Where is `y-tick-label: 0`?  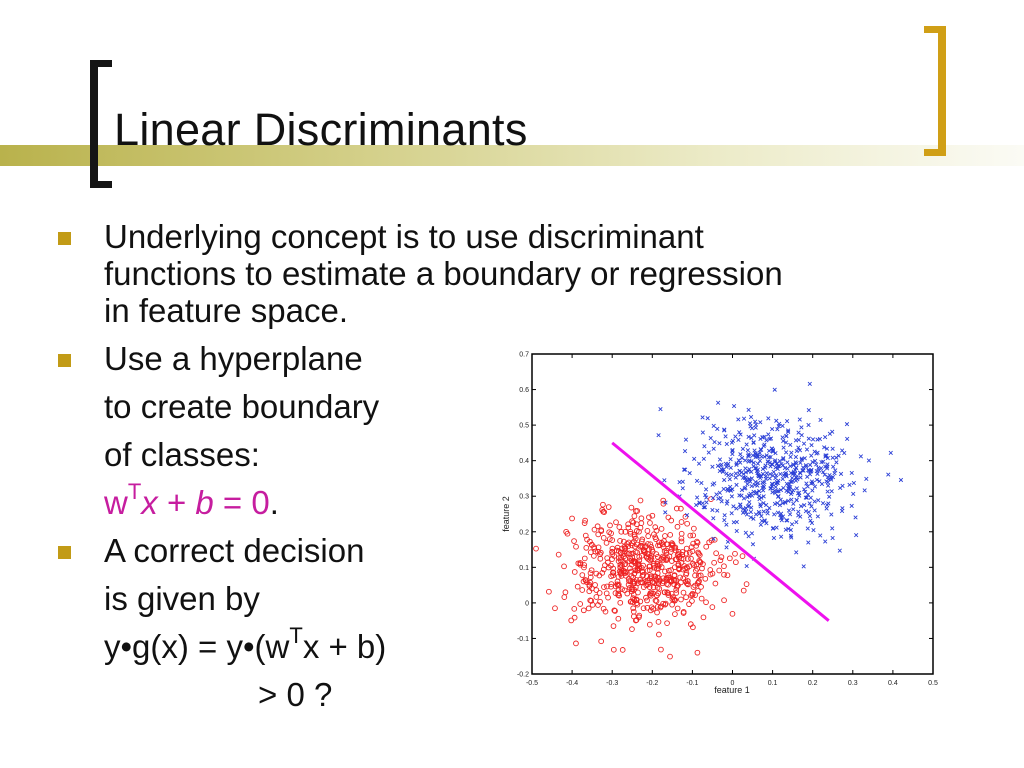
y-tick-label: 0 is located at coordinates (527, 603).